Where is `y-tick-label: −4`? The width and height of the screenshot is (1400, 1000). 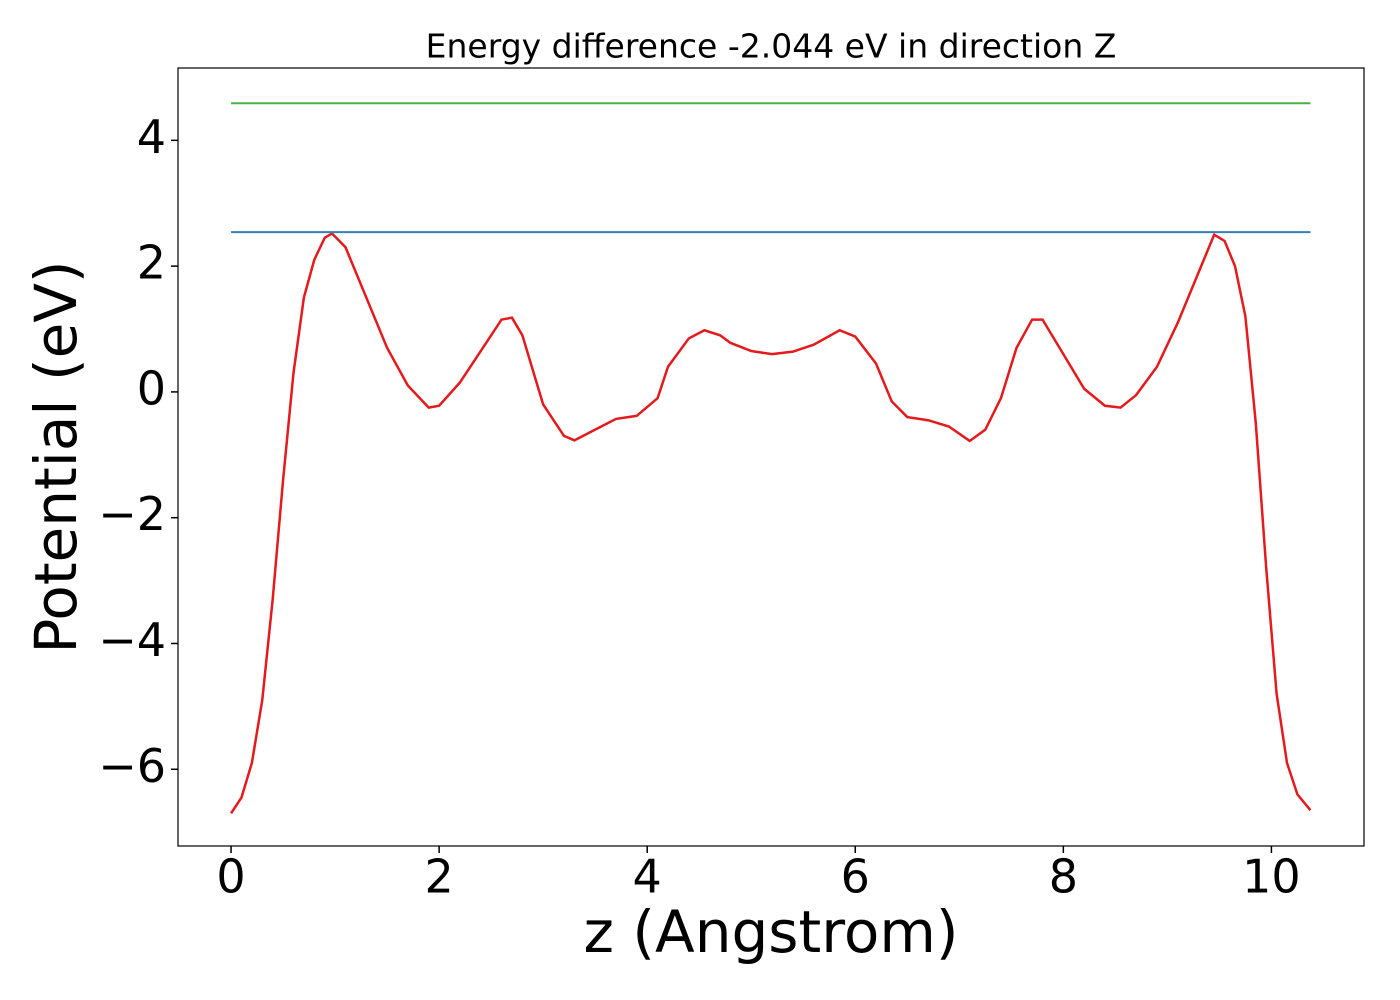
y-tick-label: −4 is located at coordinates (132, 640).